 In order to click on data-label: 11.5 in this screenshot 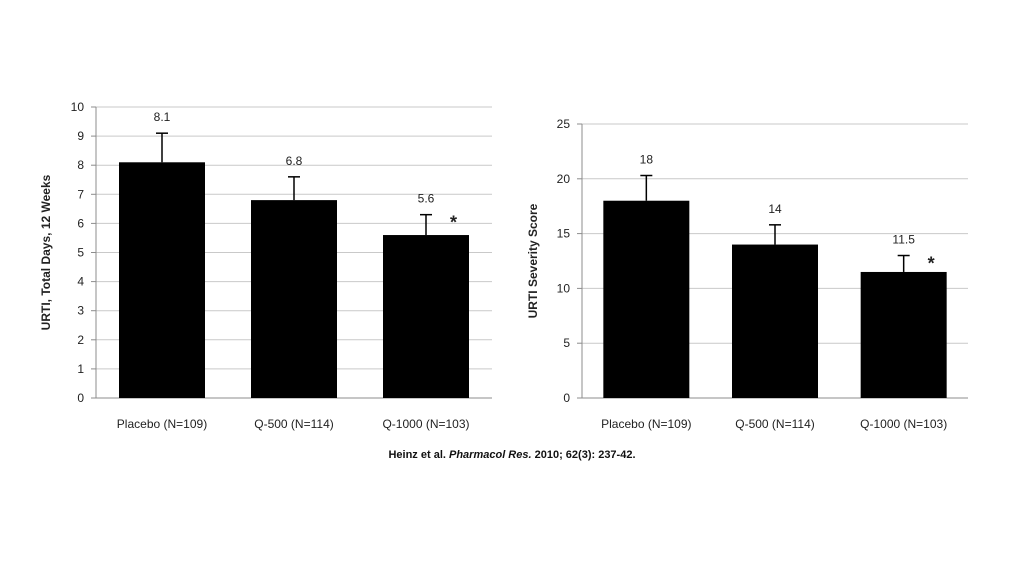, I will do `click(903, 240)`.